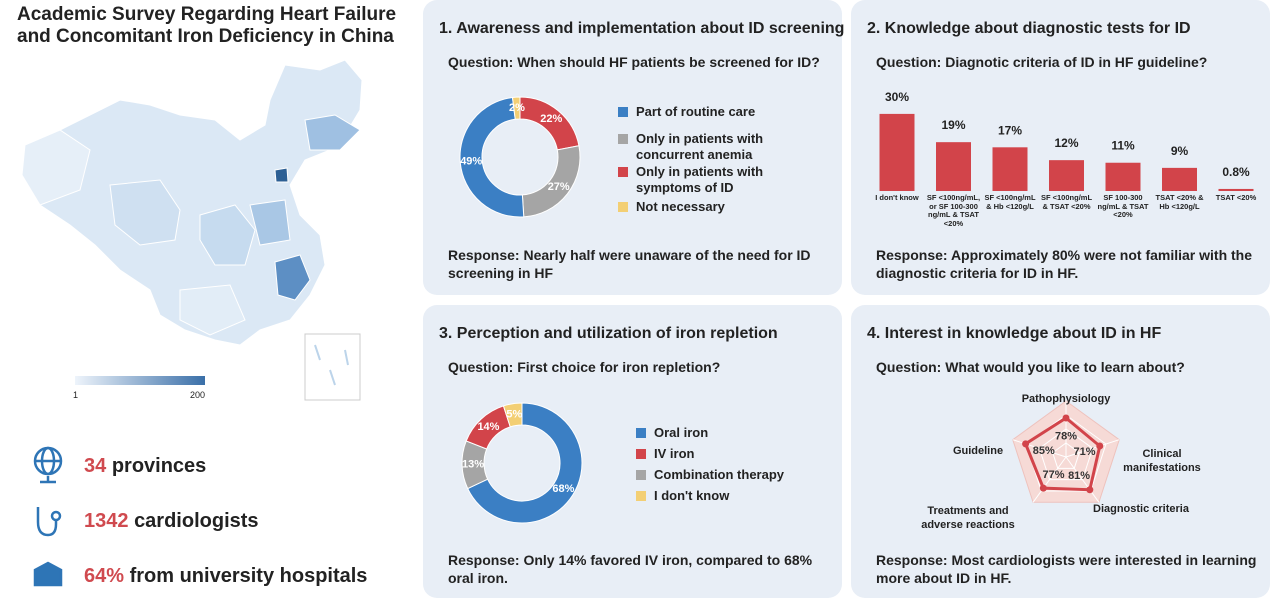 This screenshot has height=604, width=1280. I want to click on legend-label: Only in patients with symptoms of ID, so click(700, 179).